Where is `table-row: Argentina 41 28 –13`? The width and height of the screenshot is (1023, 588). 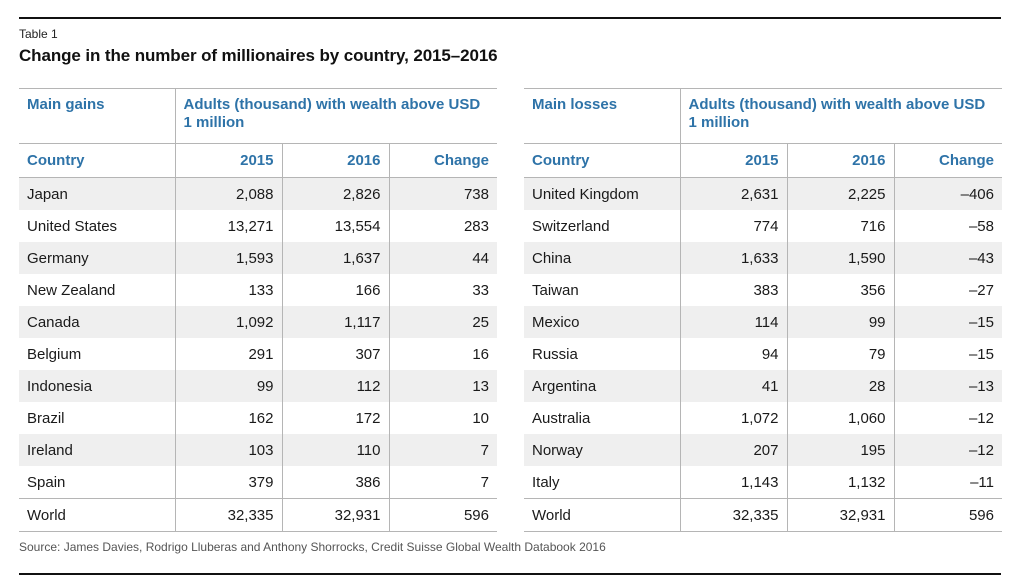 table-row: Argentina 41 28 –13 is located at coordinates (763, 386).